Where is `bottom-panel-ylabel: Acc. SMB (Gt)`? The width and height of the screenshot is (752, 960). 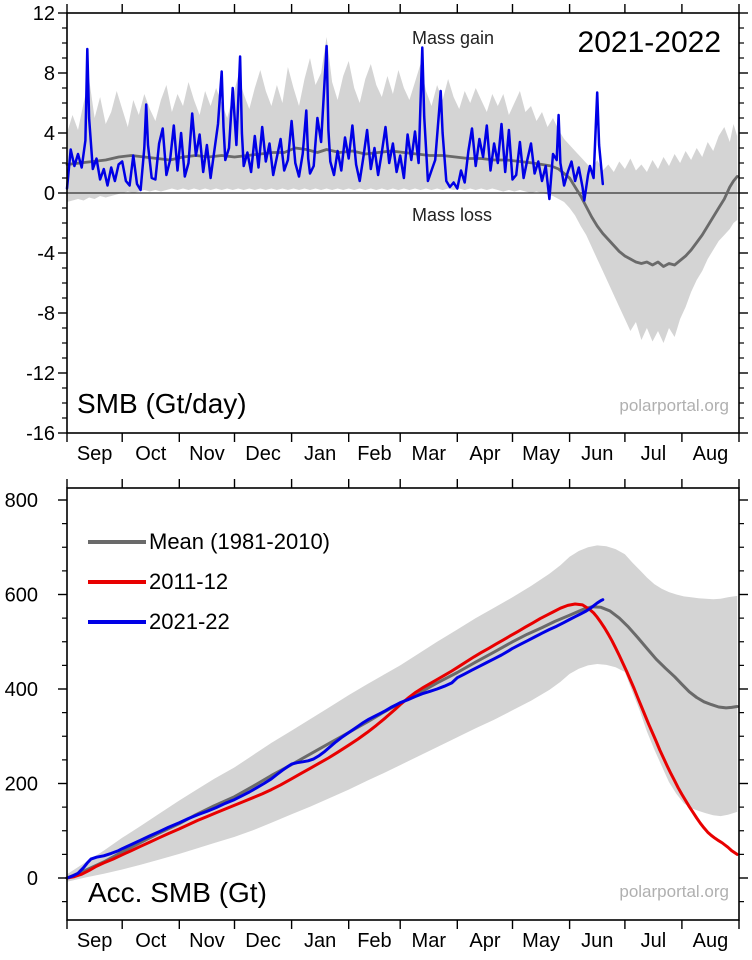 bottom-panel-ylabel: Acc. SMB (Gt) is located at coordinates (177, 892).